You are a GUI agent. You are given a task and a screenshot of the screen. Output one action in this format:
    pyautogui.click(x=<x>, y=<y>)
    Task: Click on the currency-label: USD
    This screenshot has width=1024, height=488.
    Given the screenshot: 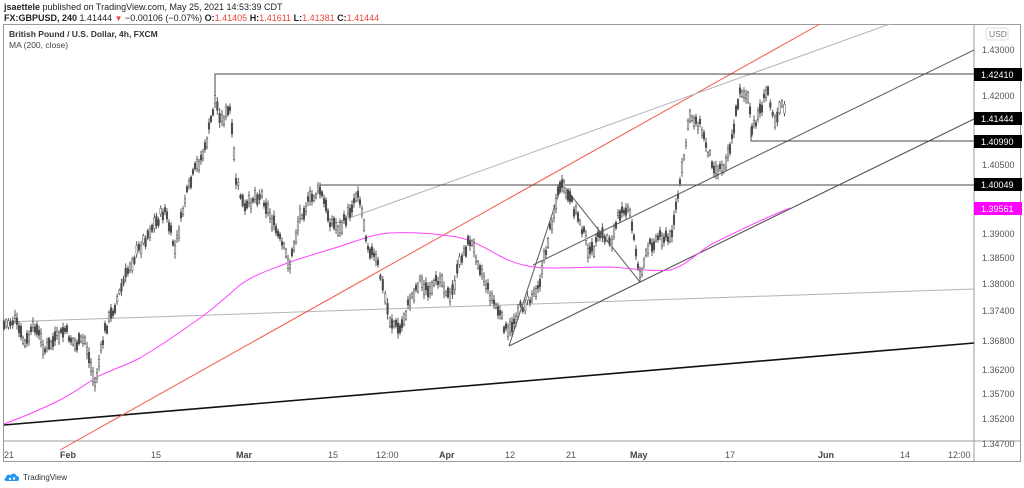 What is the action you would take?
    pyautogui.click(x=998, y=34)
    